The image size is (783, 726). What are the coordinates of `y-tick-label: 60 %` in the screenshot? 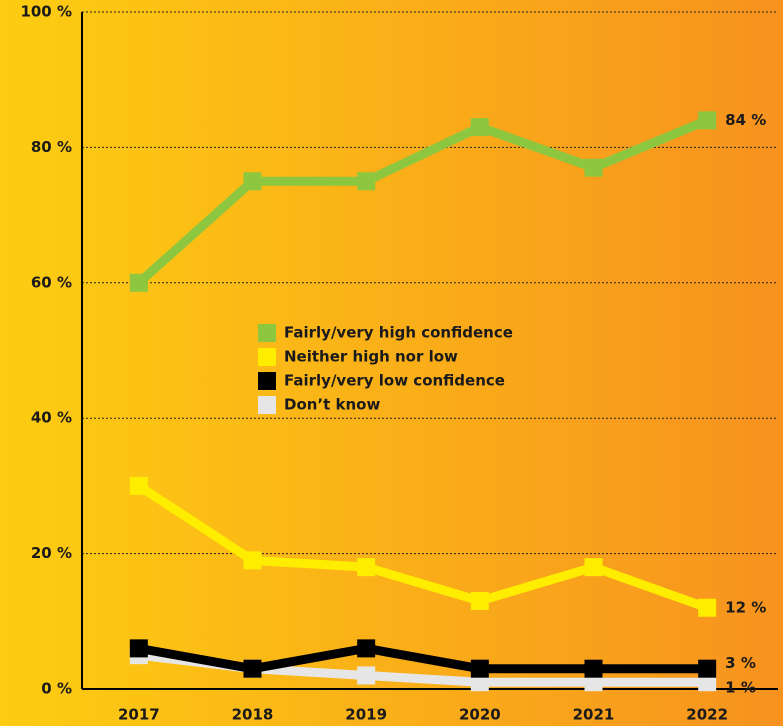 It's located at (51, 282).